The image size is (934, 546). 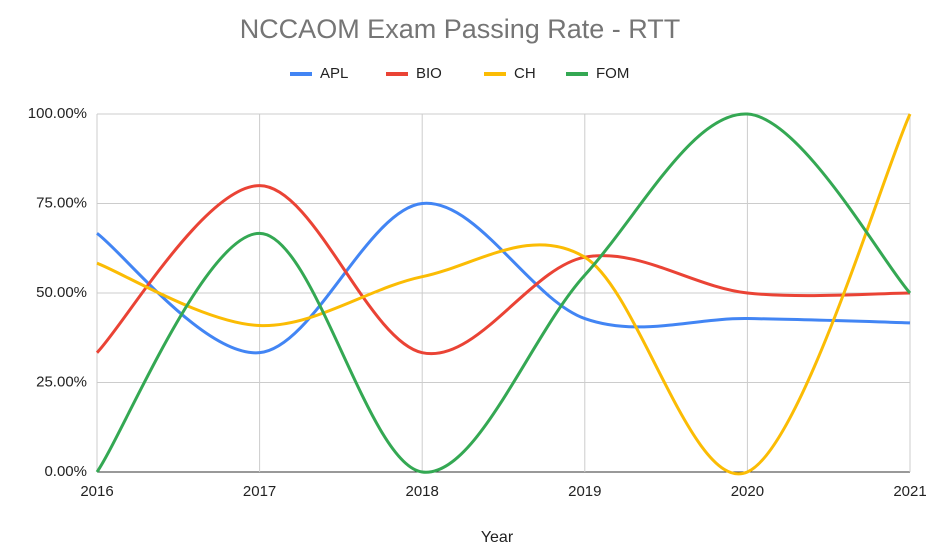 What do you see at coordinates (429, 73) in the screenshot?
I see `legend-label: BIO` at bounding box center [429, 73].